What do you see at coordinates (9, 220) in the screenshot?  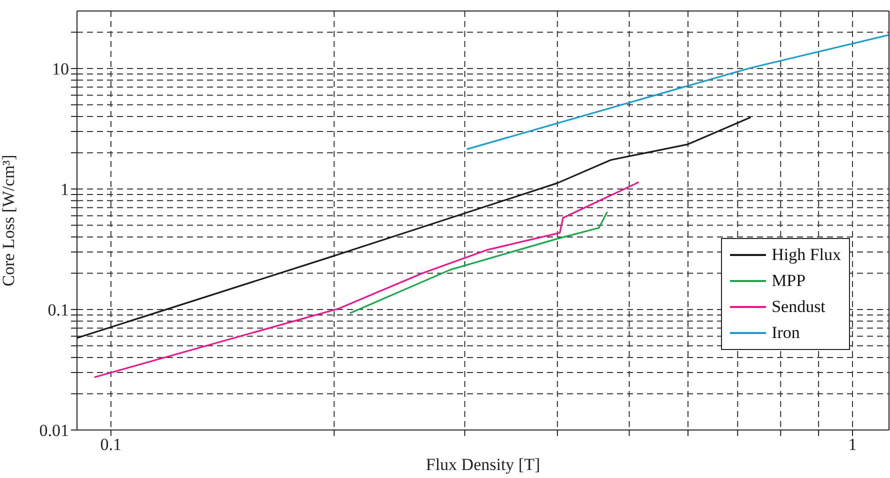 I see `y-axis-title: Core Loss [W/cm³]` at bounding box center [9, 220].